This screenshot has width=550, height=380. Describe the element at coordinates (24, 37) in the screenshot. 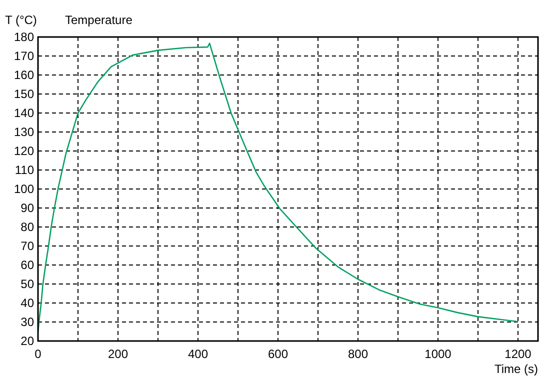

I see `y-tick-label: 180` at that location.